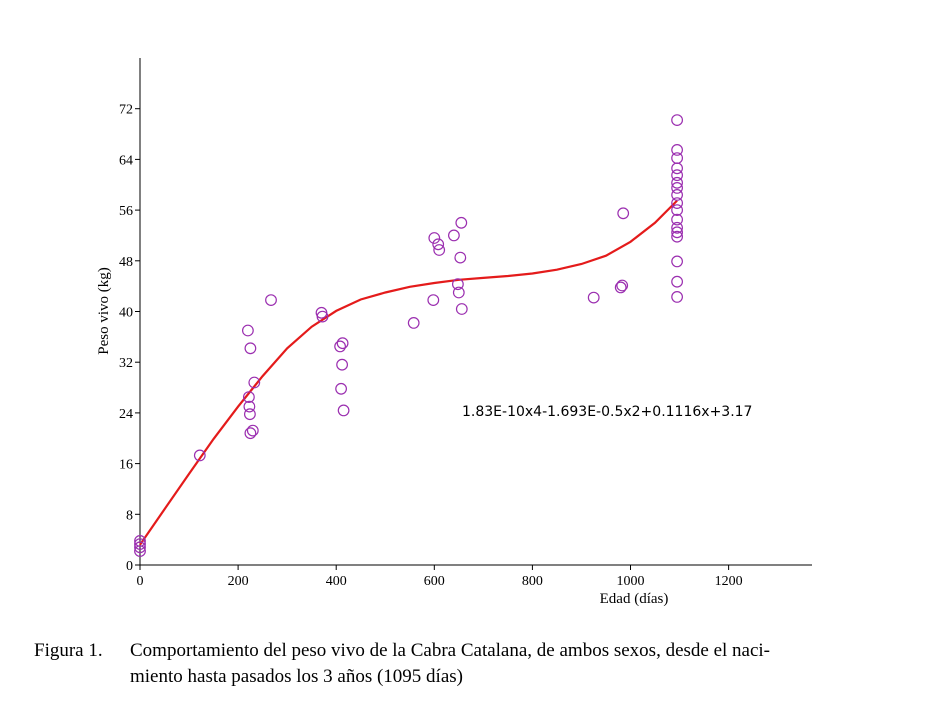 The width and height of the screenshot is (926, 701). I want to click on x-tick-label: 1200, so click(729, 581).